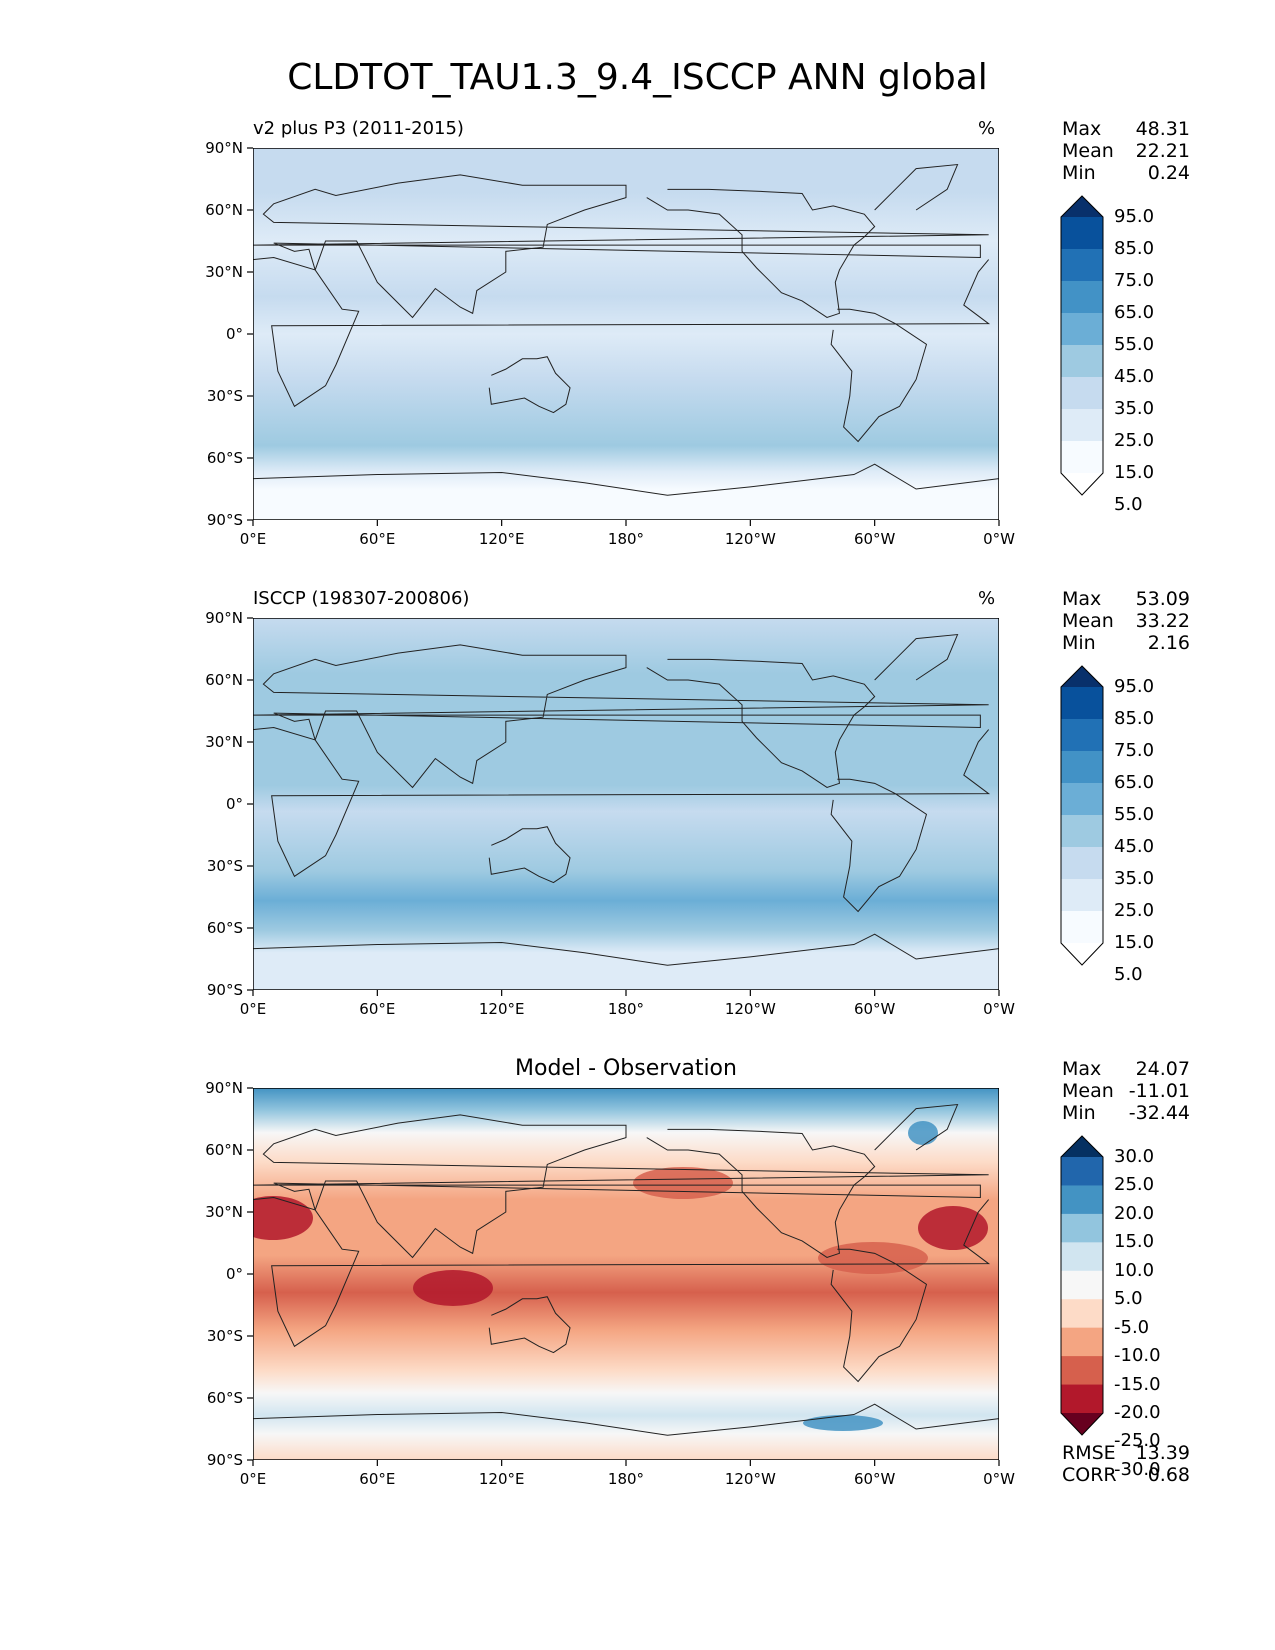 Image resolution: width=1275 pixels, height=1650 pixels. I want to click on coastlines, so click(626, 799).